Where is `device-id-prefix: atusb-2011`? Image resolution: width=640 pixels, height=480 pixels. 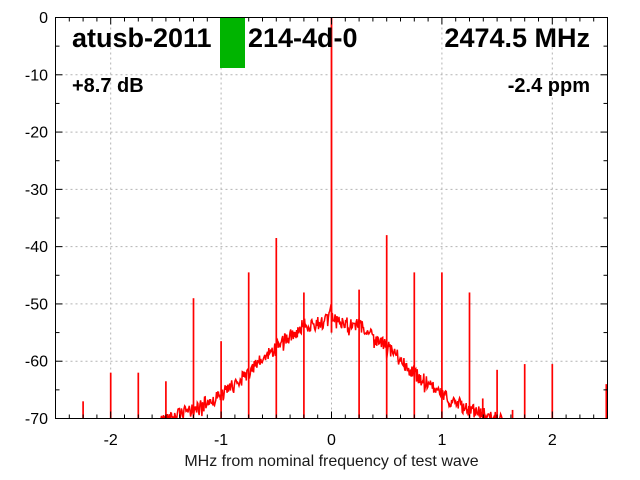
device-id-prefix: atusb-2011 is located at coordinates (142, 38).